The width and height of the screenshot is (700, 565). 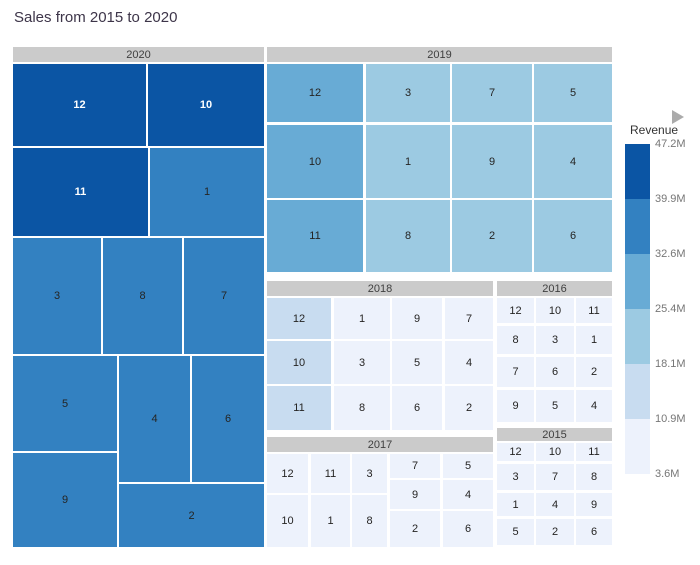 What do you see at coordinates (468, 494) in the screenshot?
I see `treemap-cell-2017-month-4: 4` at bounding box center [468, 494].